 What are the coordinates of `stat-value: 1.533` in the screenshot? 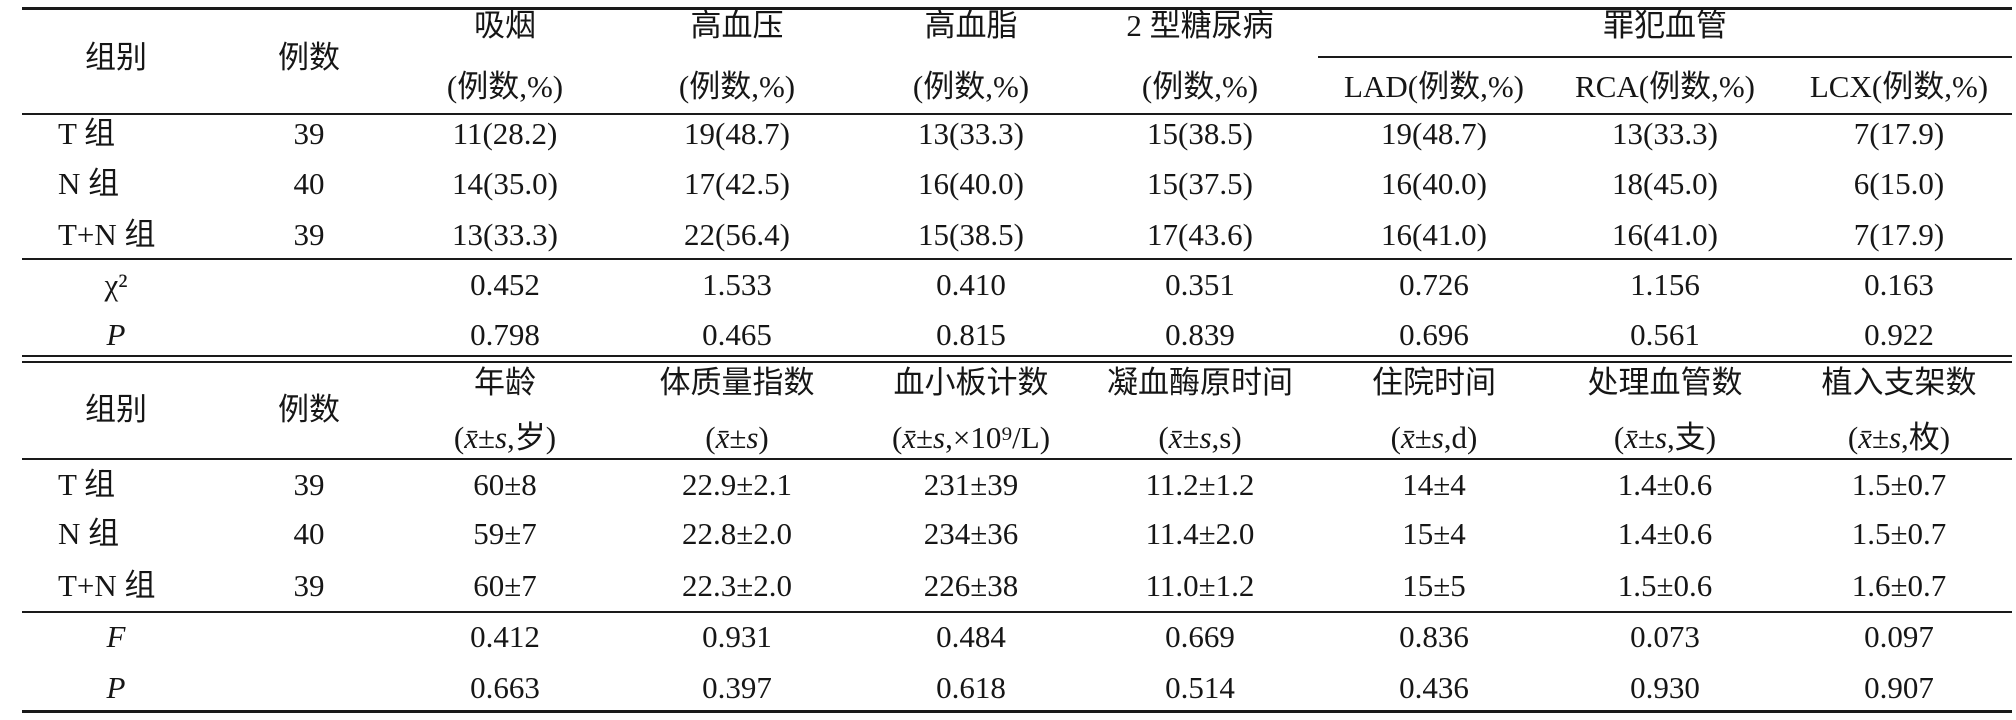 It's located at (737, 284).